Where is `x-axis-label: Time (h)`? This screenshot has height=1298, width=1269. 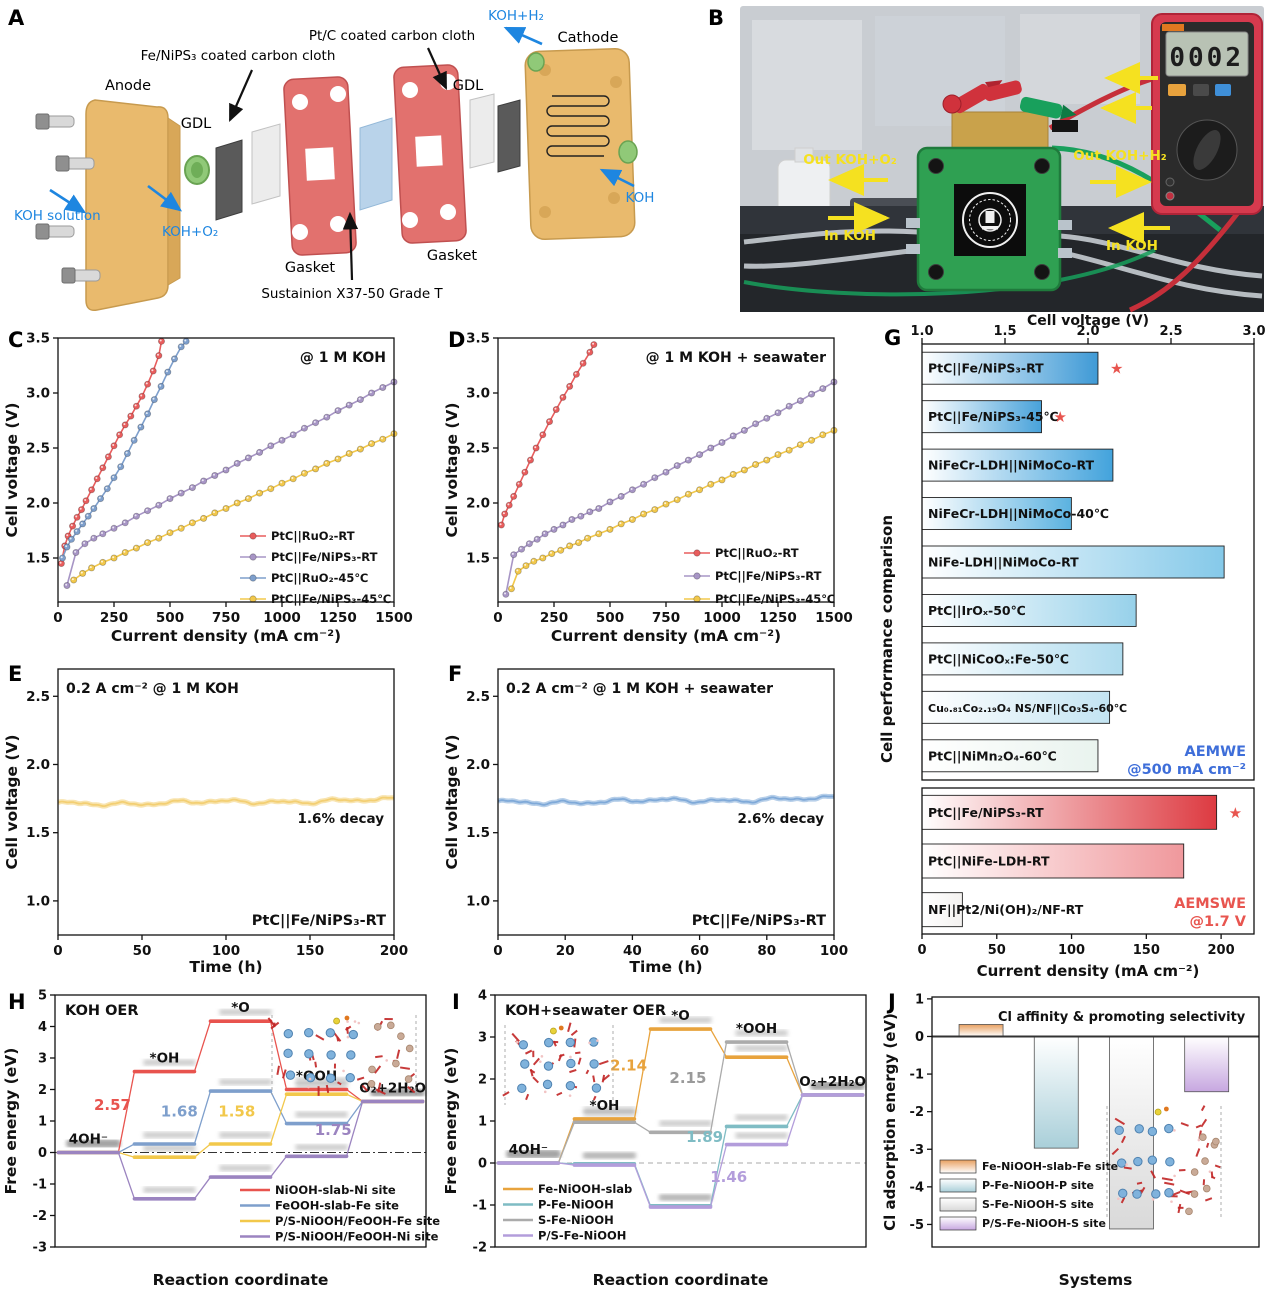
x-axis-label: Time (h) is located at coordinates (225, 967).